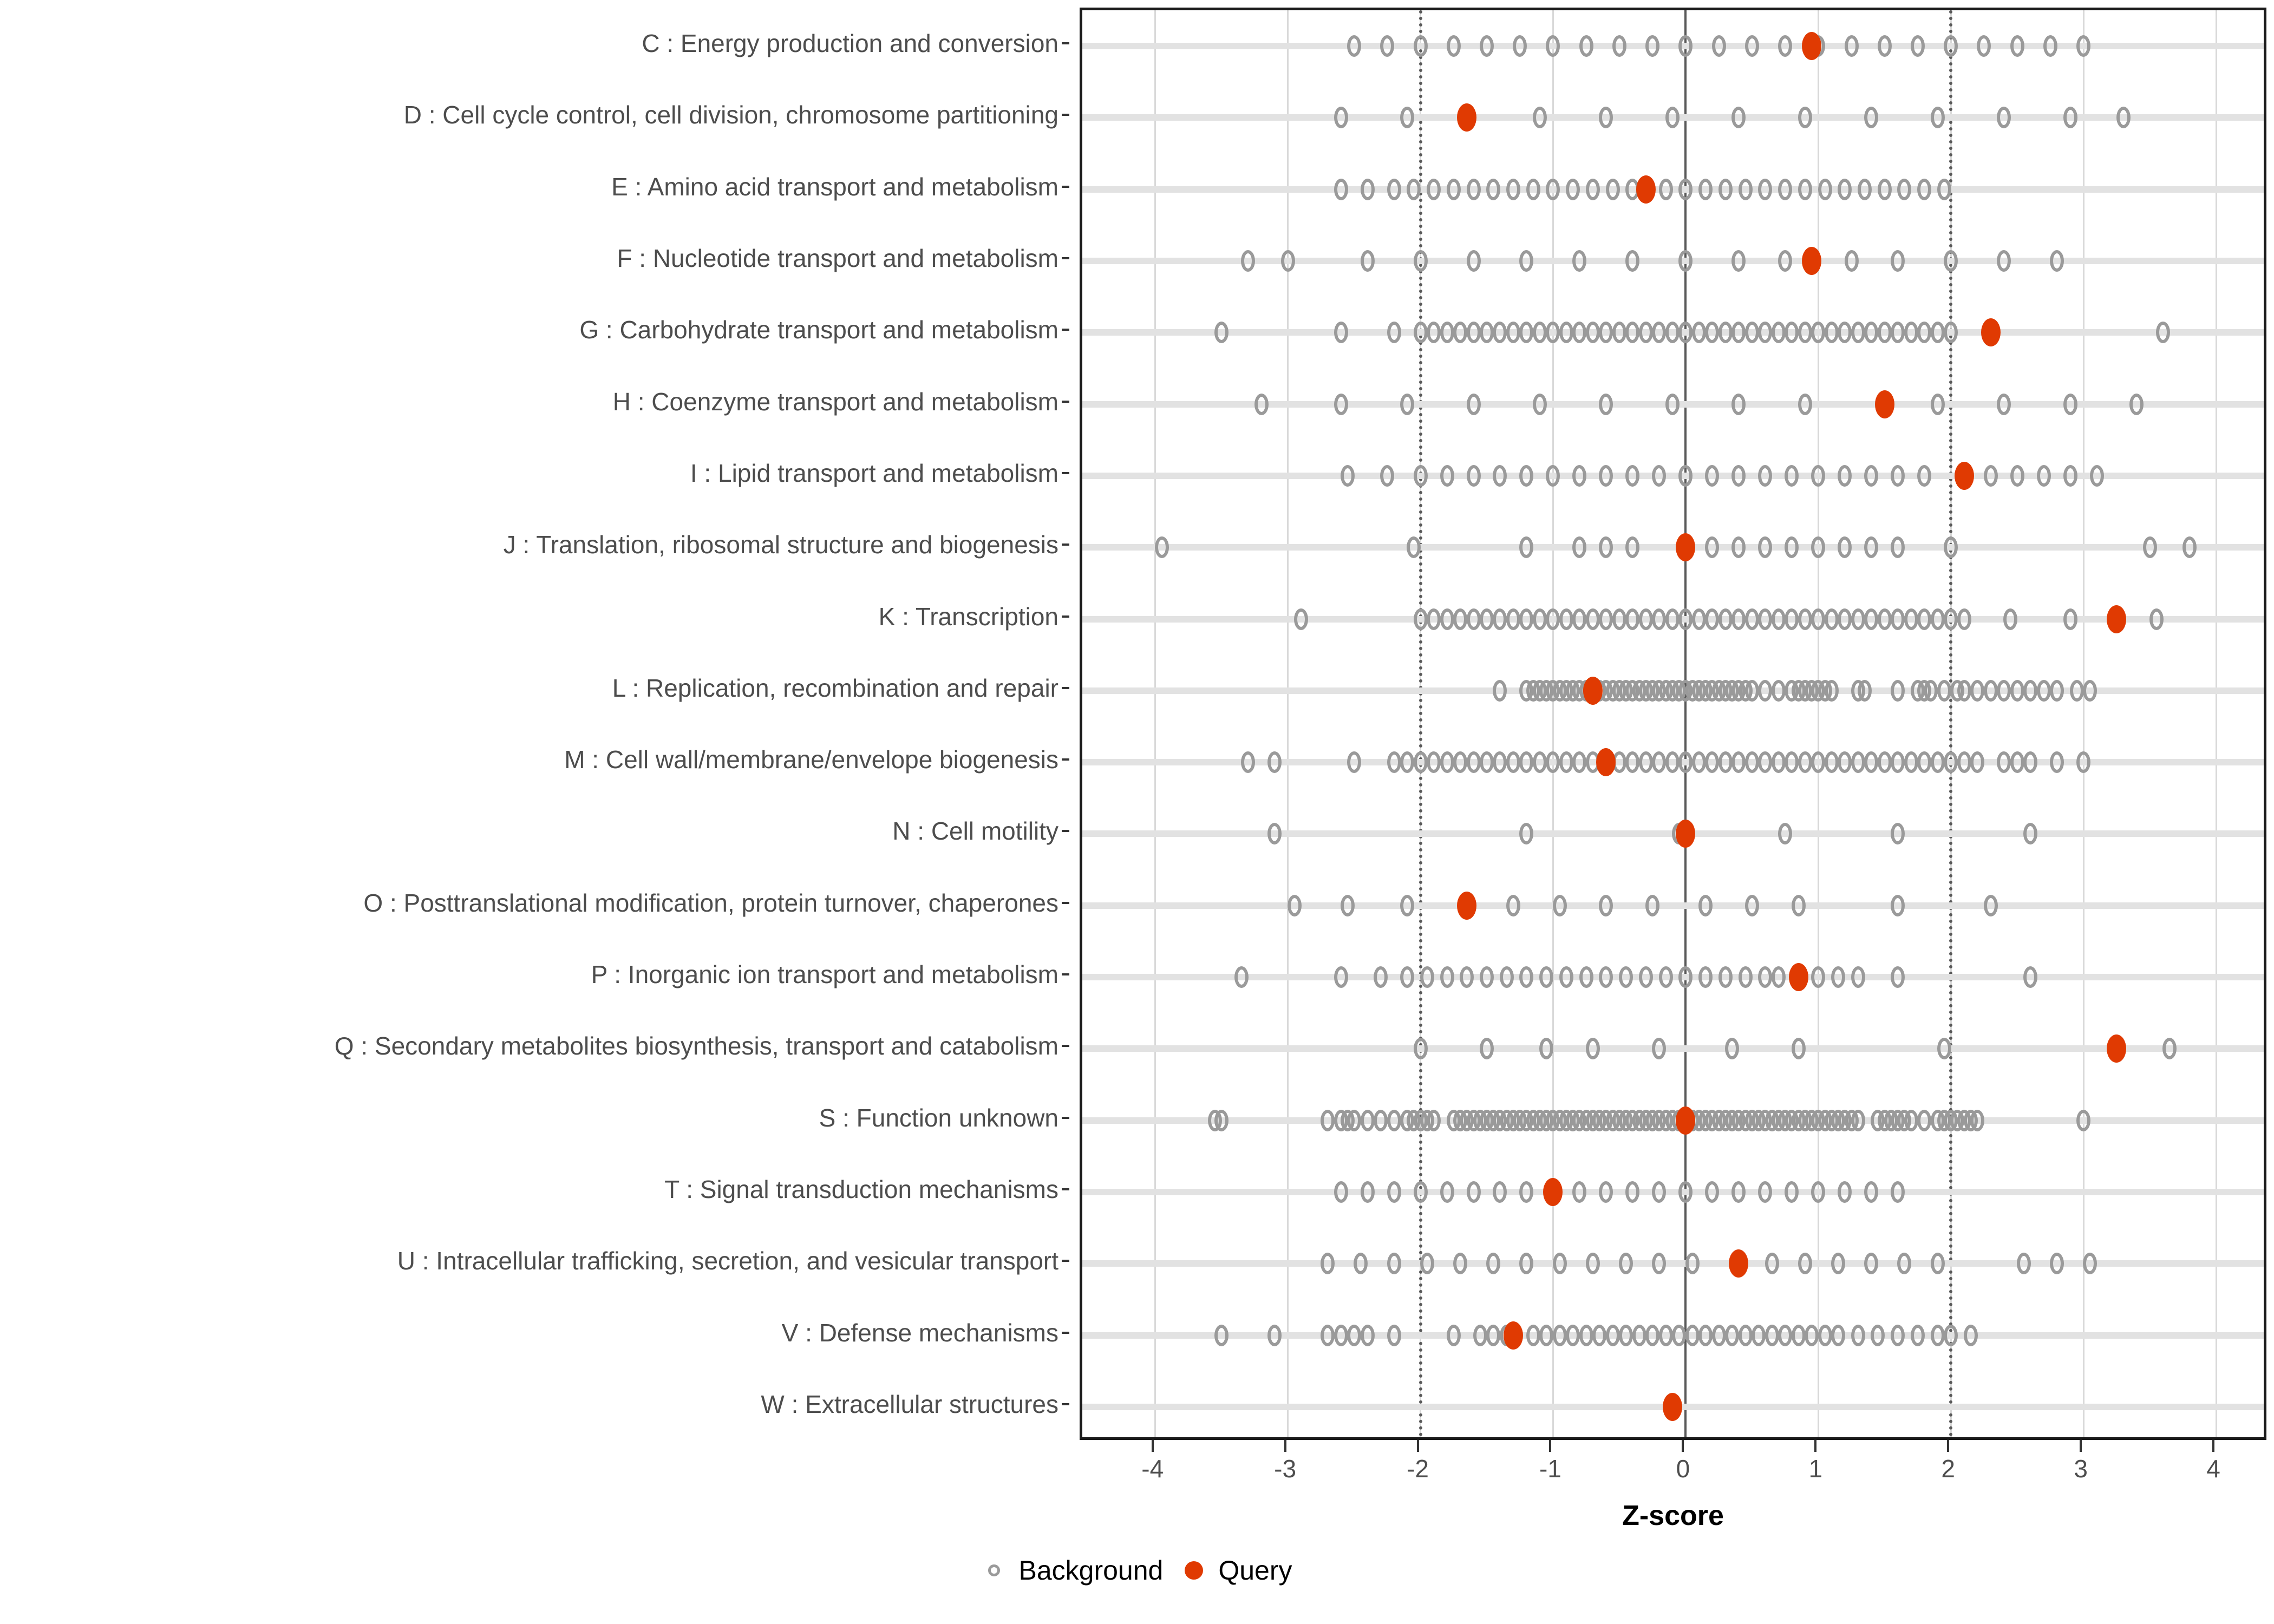  What do you see at coordinates (1066, 831) in the screenshot?
I see `y-tick-N` at bounding box center [1066, 831].